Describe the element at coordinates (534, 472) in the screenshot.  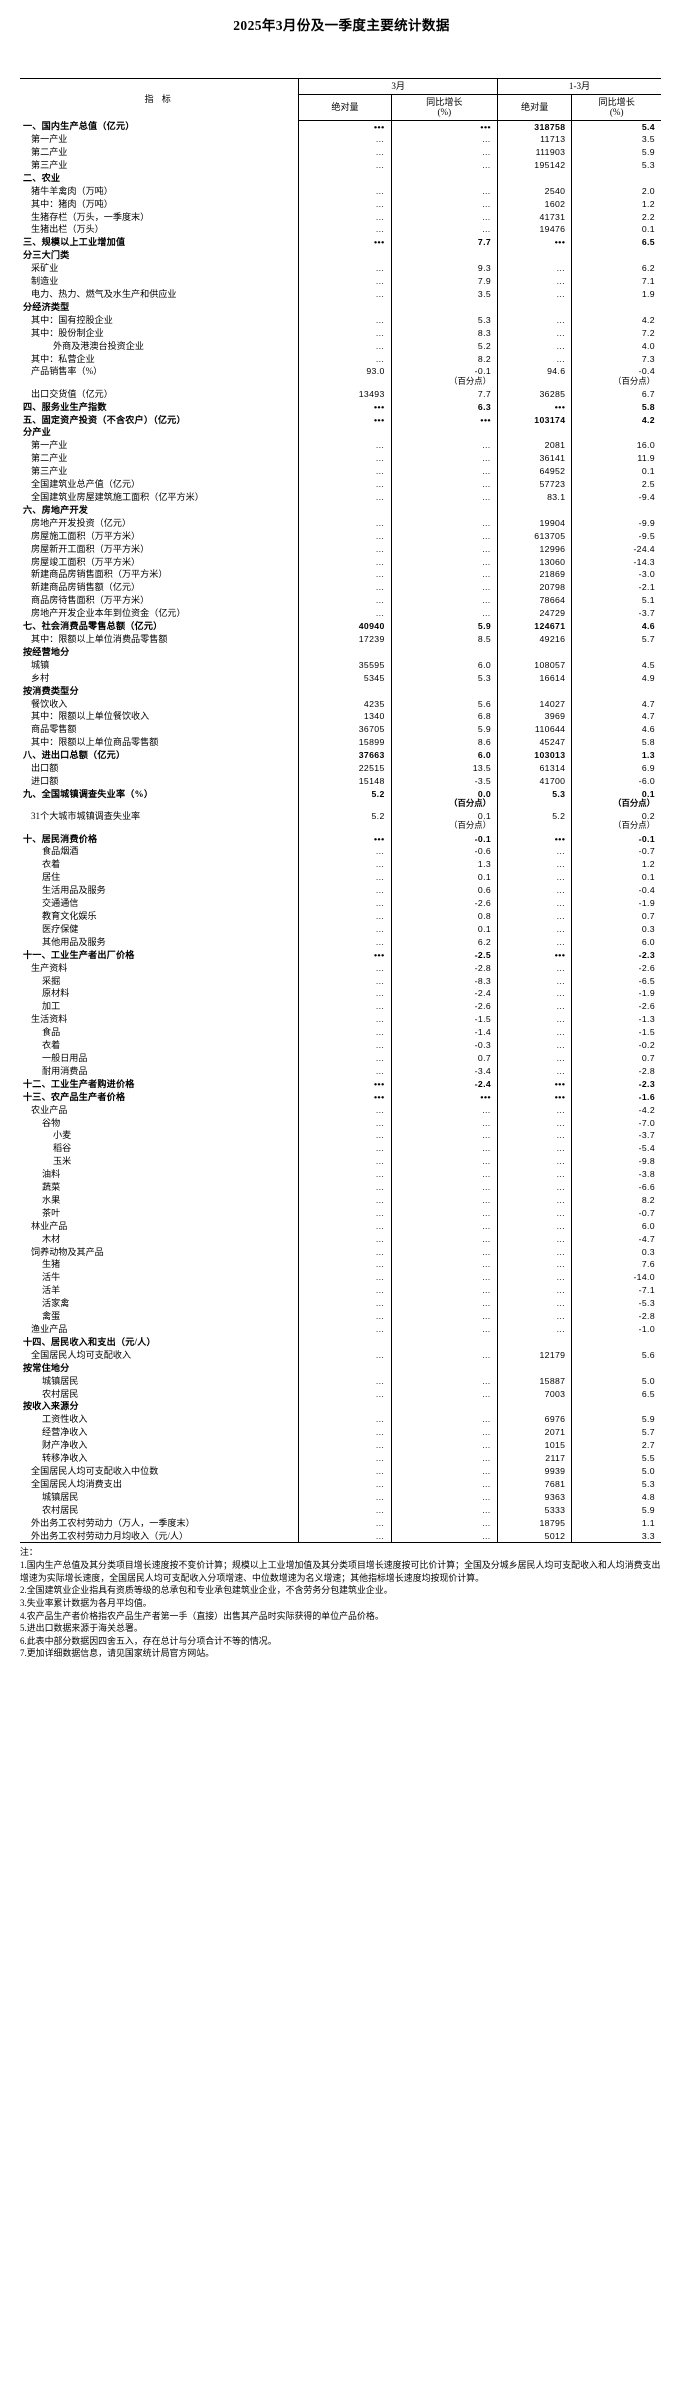
I see `cell-q1-absolute: 64952` at that location.